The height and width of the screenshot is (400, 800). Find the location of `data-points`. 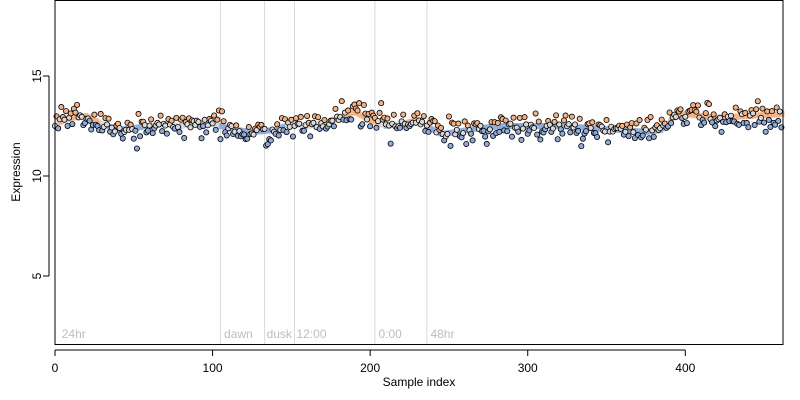

data-points is located at coordinates (418, 125).